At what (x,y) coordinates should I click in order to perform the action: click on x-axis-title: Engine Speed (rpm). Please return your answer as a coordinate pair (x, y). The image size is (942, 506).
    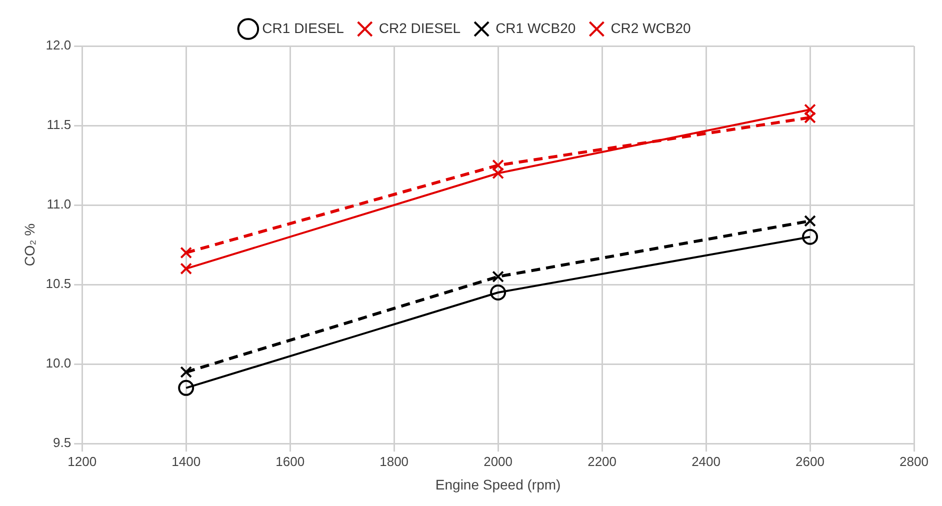
    Looking at the image, I should click on (498, 484).